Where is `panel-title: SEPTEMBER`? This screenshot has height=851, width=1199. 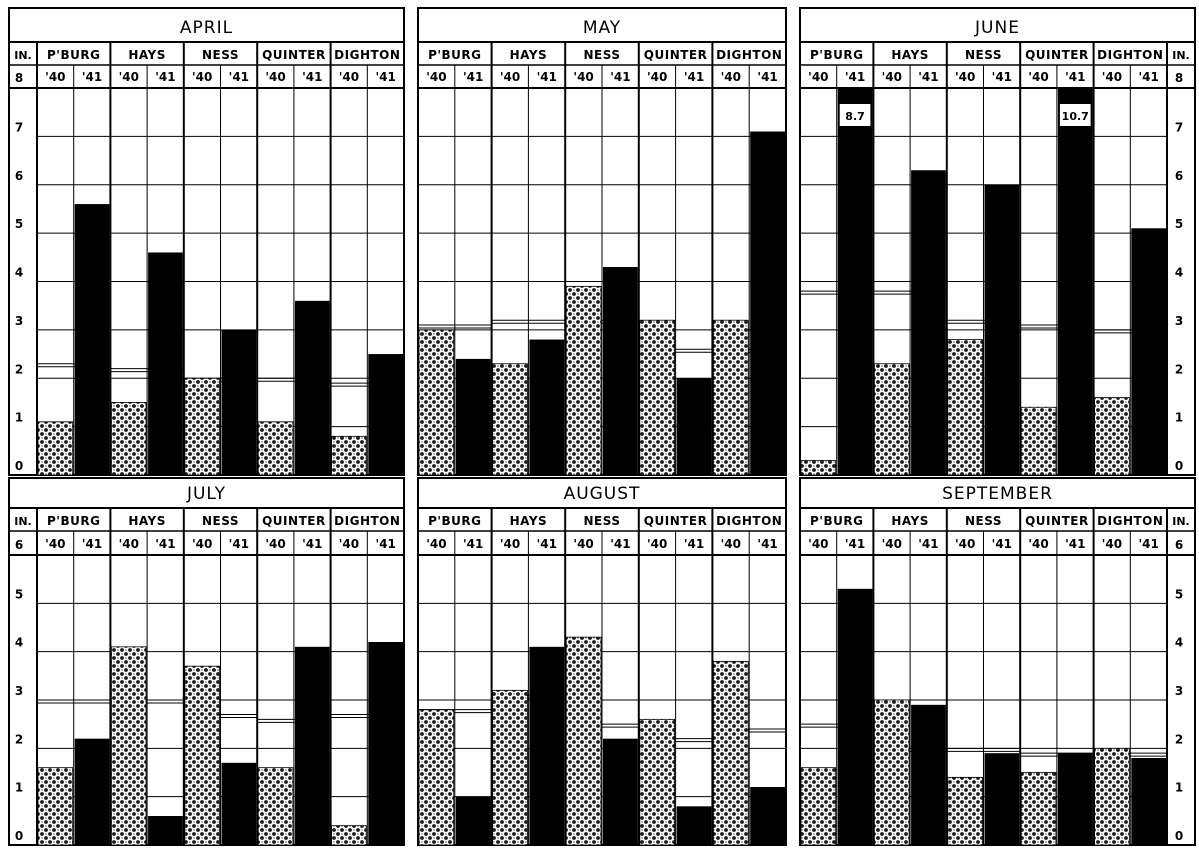 panel-title: SEPTEMBER is located at coordinates (997, 494).